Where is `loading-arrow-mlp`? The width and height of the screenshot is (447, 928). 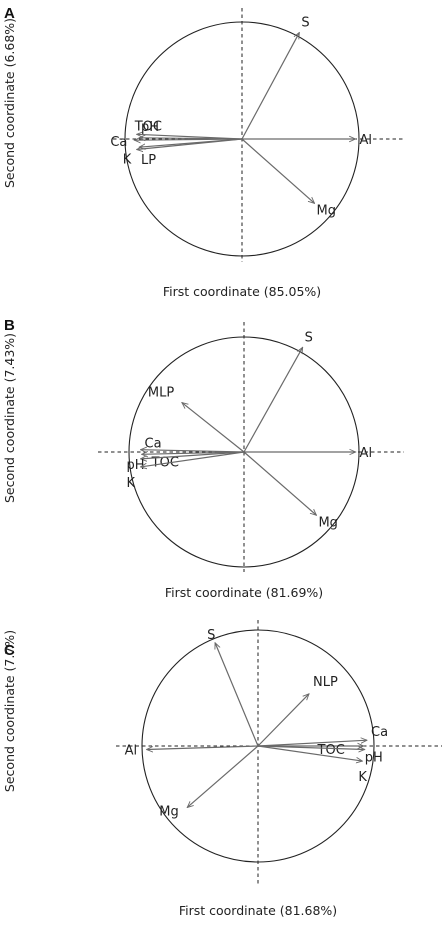
loading-arrow-mlp is located at coordinates (213, 428).